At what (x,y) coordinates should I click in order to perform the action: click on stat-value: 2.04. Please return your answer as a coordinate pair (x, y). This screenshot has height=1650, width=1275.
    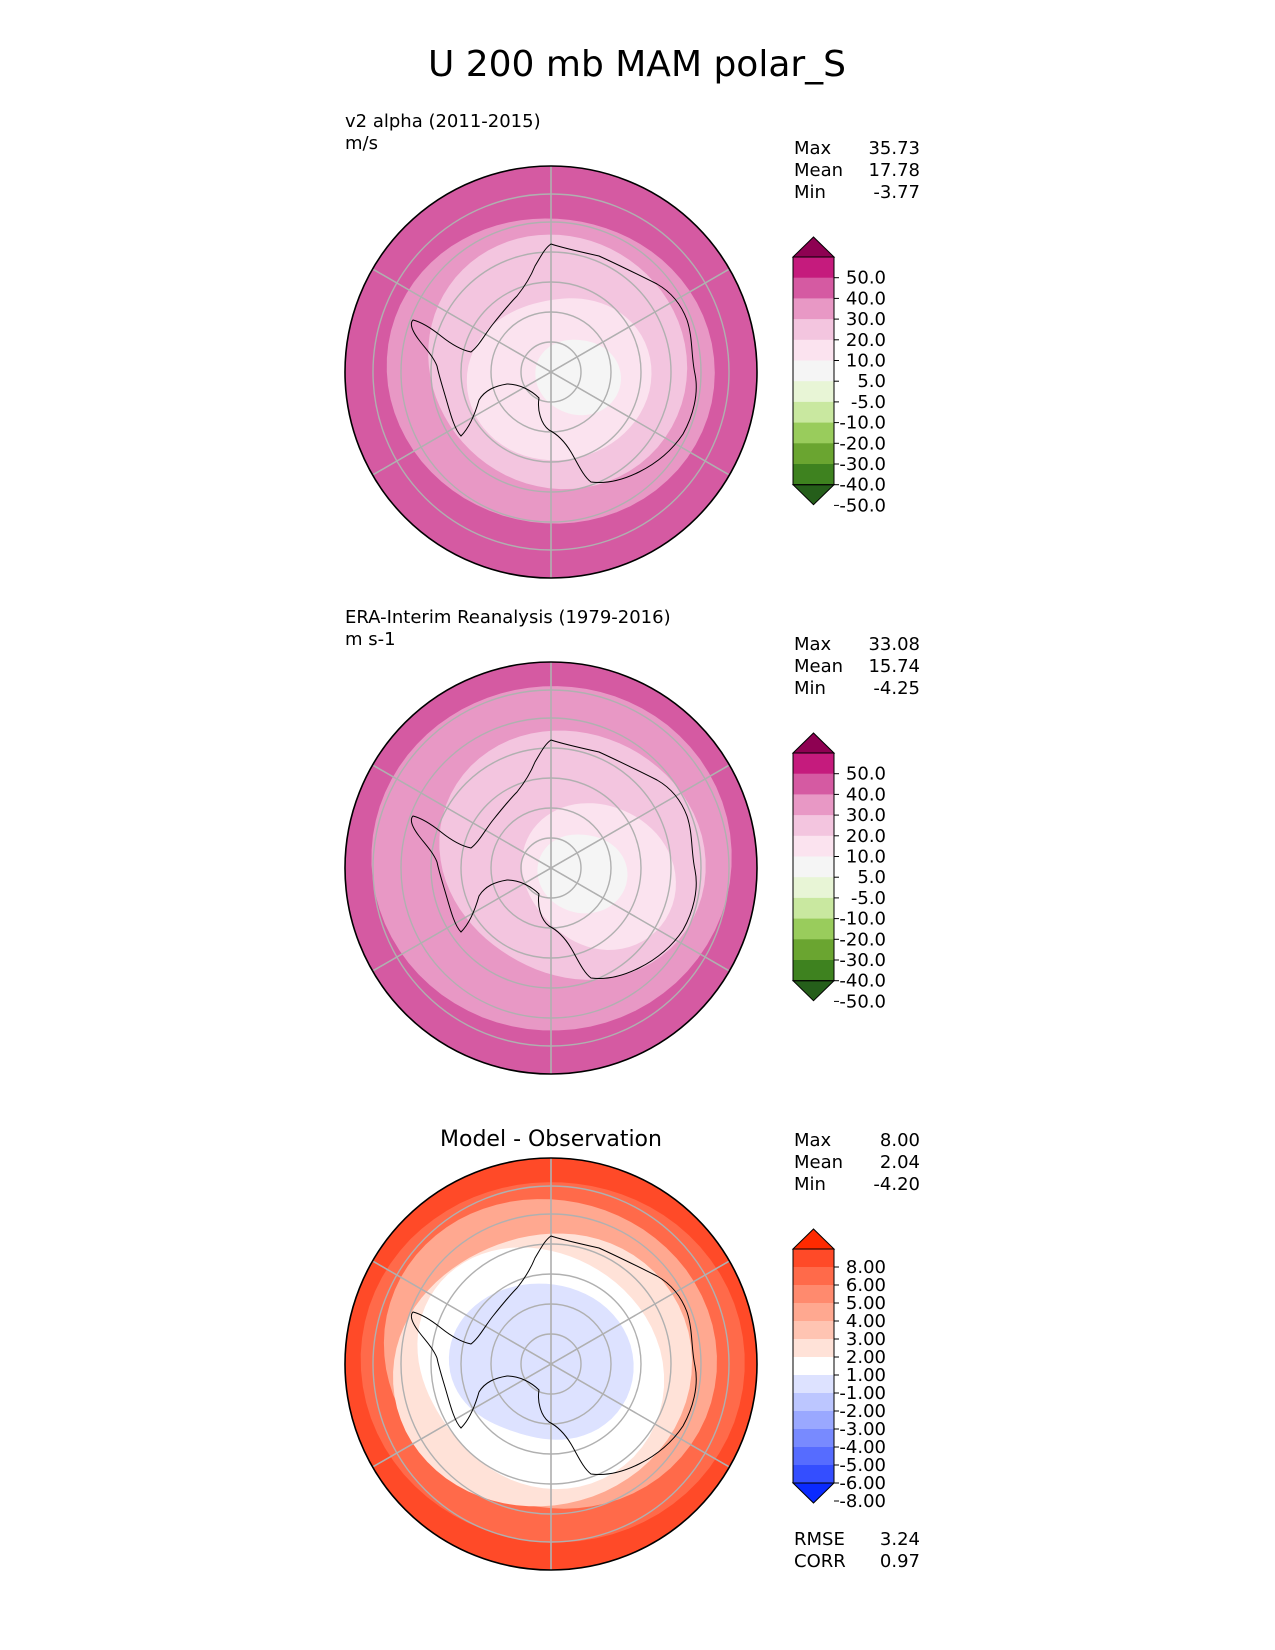
    Looking at the image, I should click on (900, 1162).